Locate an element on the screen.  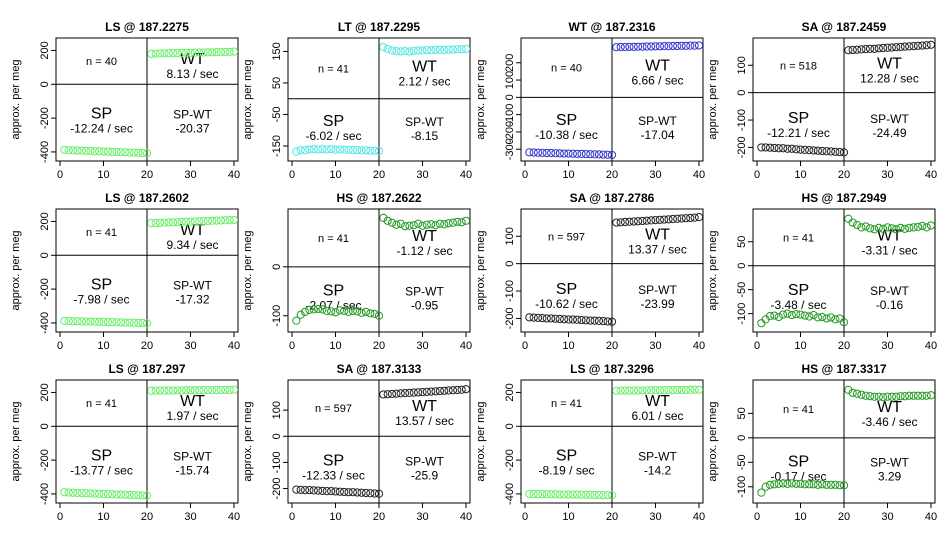
sp-rate: -10.38 / sec is located at coordinates (566, 135).